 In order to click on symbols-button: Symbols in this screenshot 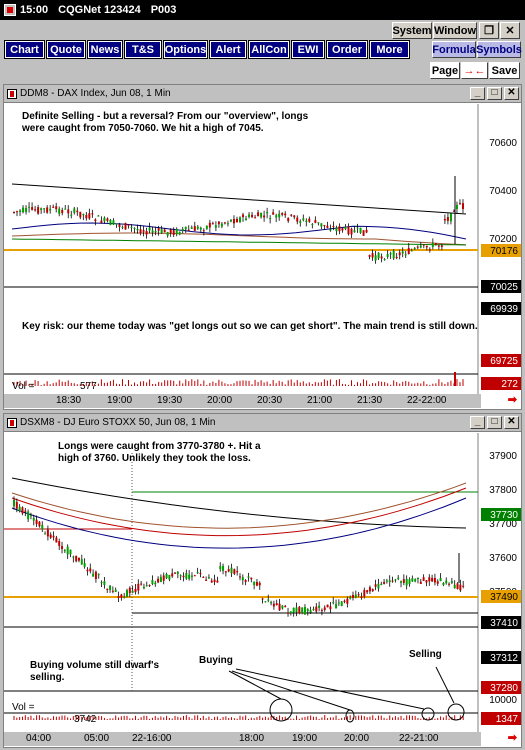, I will do `click(499, 49)`.